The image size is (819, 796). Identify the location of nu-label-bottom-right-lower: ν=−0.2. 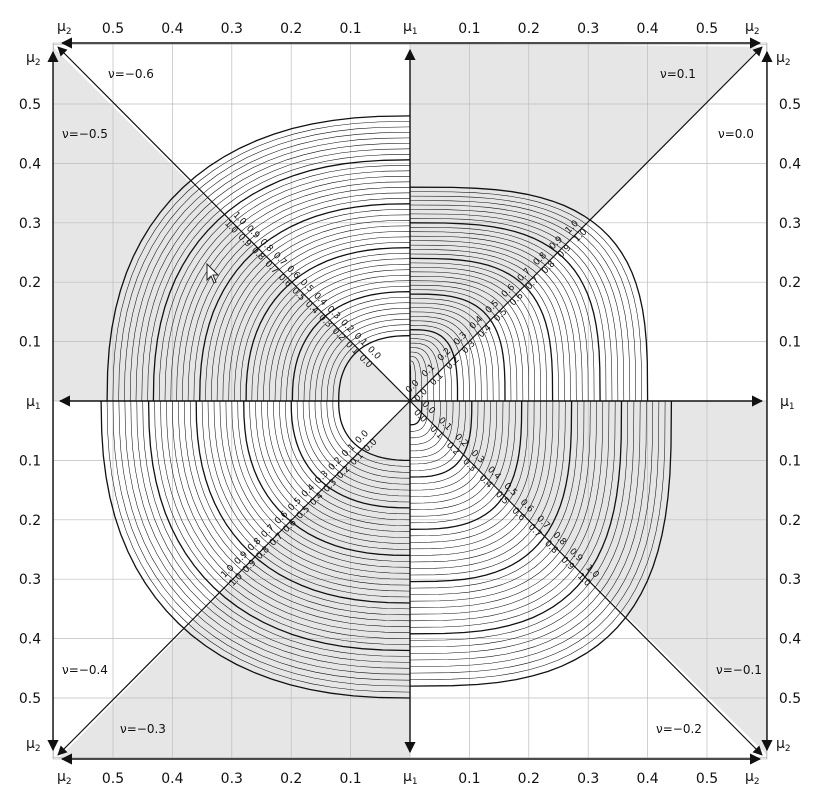
(679, 729).